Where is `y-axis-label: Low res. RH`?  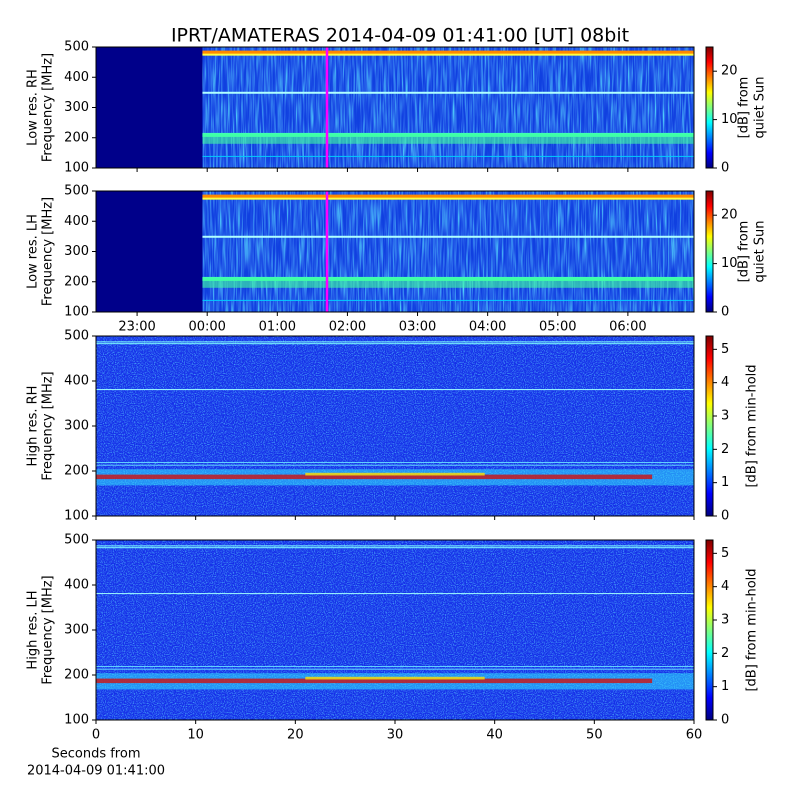
y-axis-label: Low res. RH is located at coordinates (33, 107).